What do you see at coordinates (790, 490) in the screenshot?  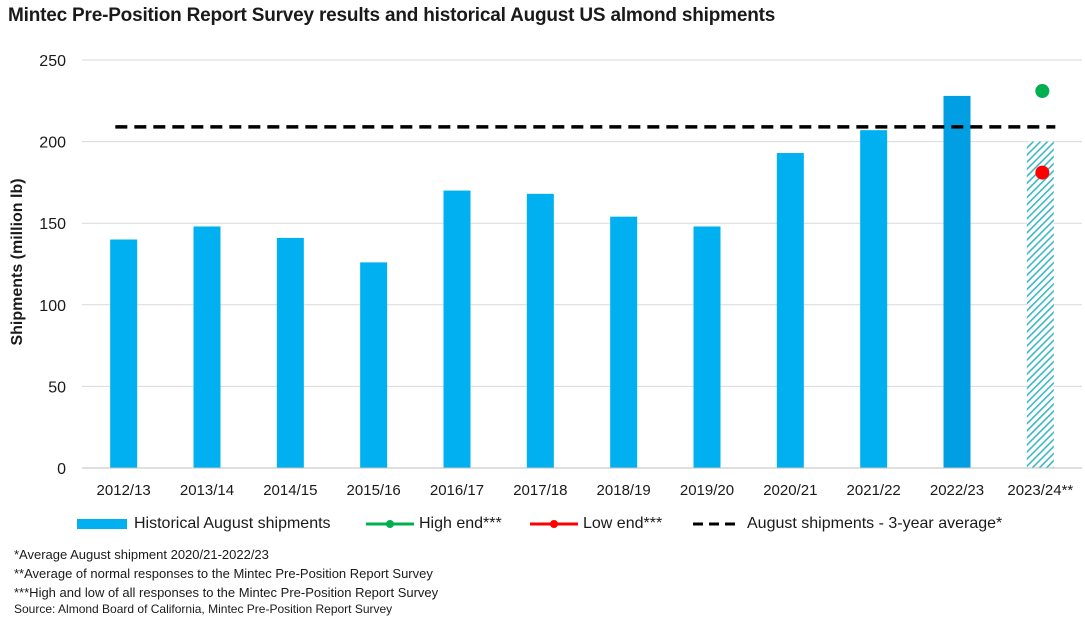 I see `x-tick-label: 2020/21` at bounding box center [790, 490].